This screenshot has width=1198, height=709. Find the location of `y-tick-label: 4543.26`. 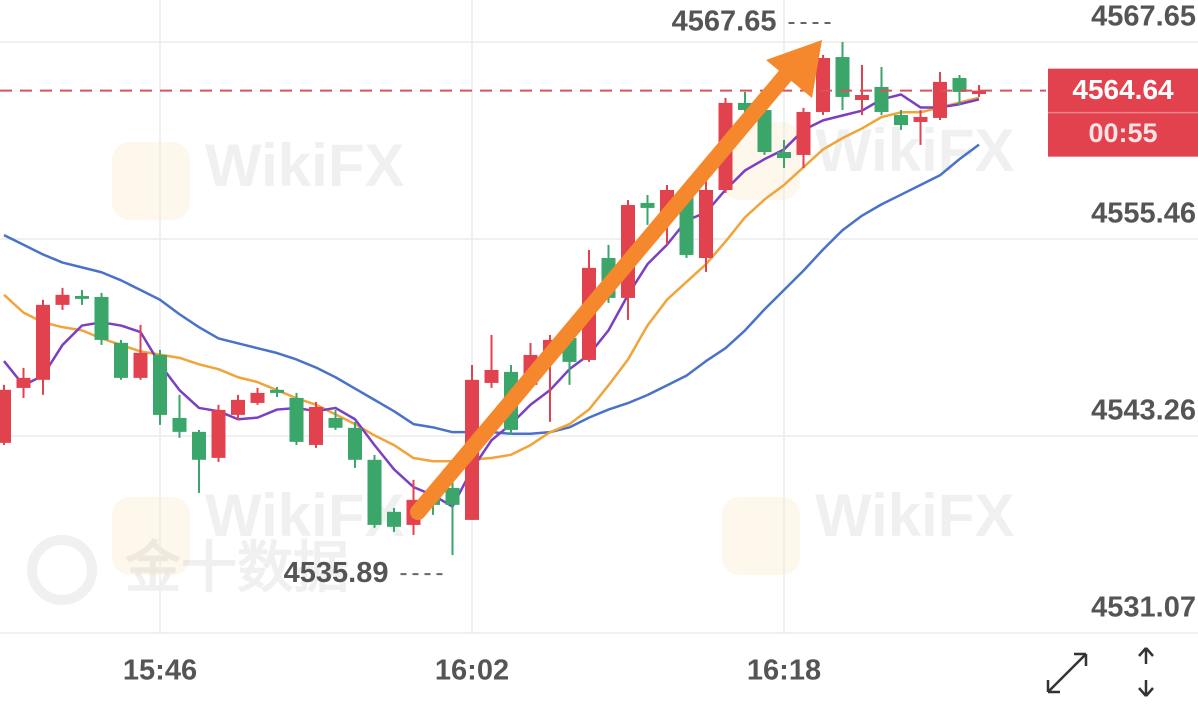

y-tick-label: 4543.26 is located at coordinates (1143, 411).